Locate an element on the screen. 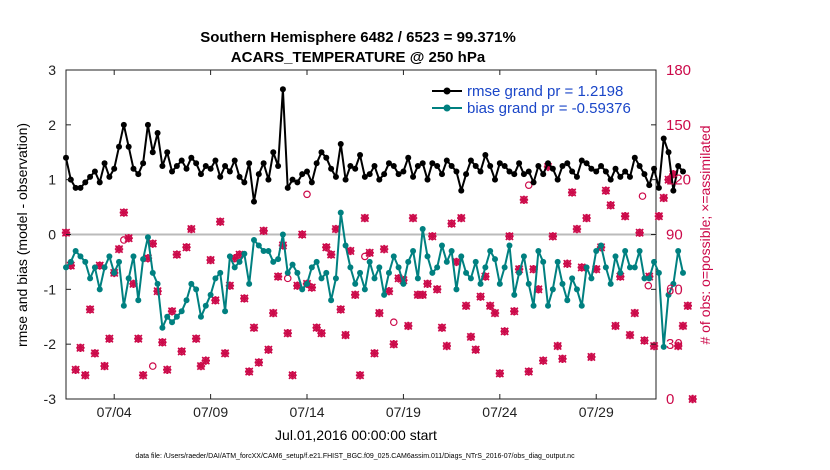  legend-rmse-label: rmse grand pr = 1.2198 is located at coordinates (545, 91).